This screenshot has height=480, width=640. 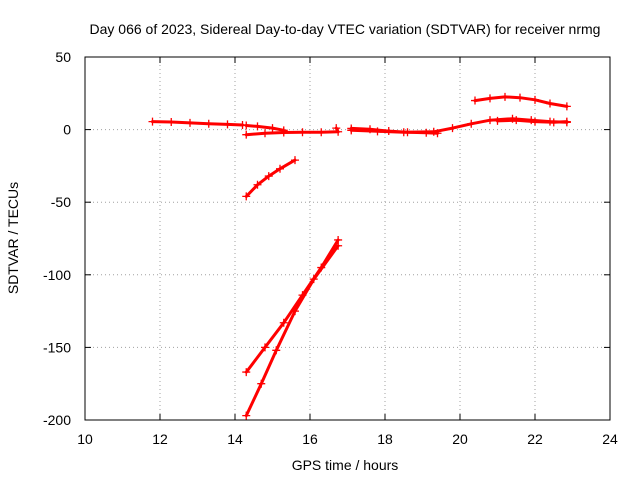 I want to click on y-tick-label: -200, so click(x=57, y=420).